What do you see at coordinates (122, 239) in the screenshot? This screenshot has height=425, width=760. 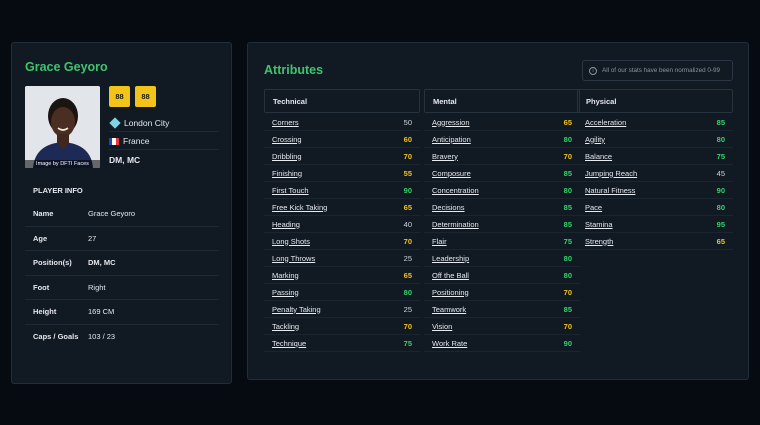 I see `info-row-age: Age 27` at bounding box center [122, 239].